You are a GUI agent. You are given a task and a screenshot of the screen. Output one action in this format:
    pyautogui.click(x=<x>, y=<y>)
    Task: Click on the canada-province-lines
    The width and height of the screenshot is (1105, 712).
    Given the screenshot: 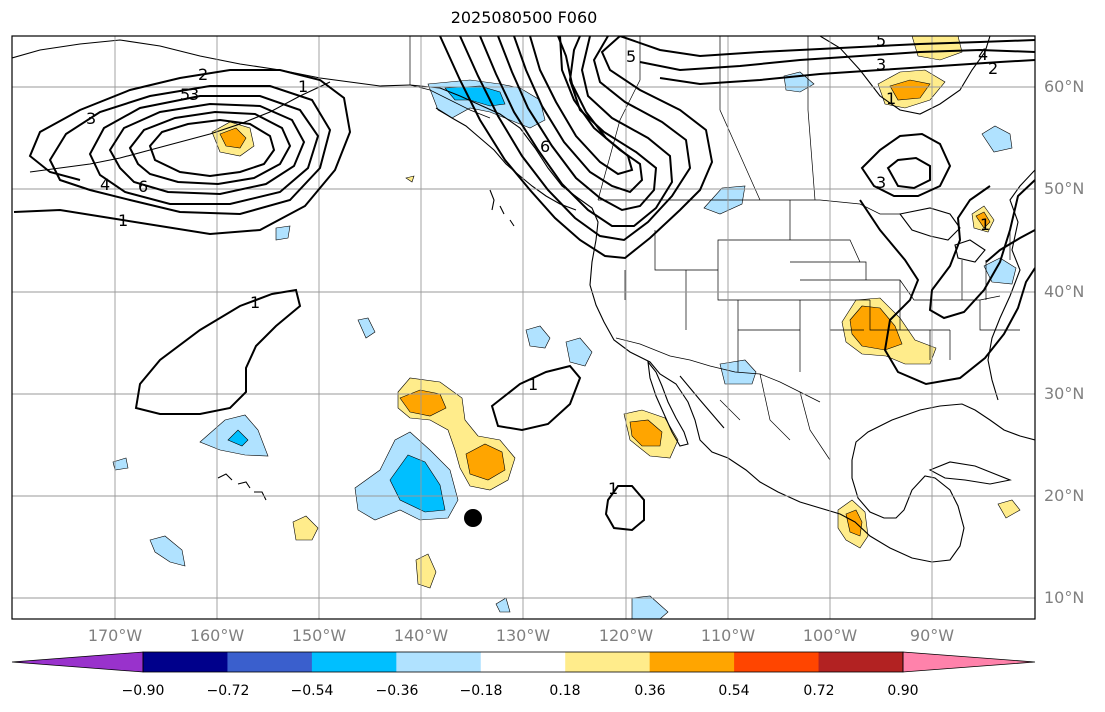 What is the action you would take?
    pyautogui.click(x=706, y=118)
    